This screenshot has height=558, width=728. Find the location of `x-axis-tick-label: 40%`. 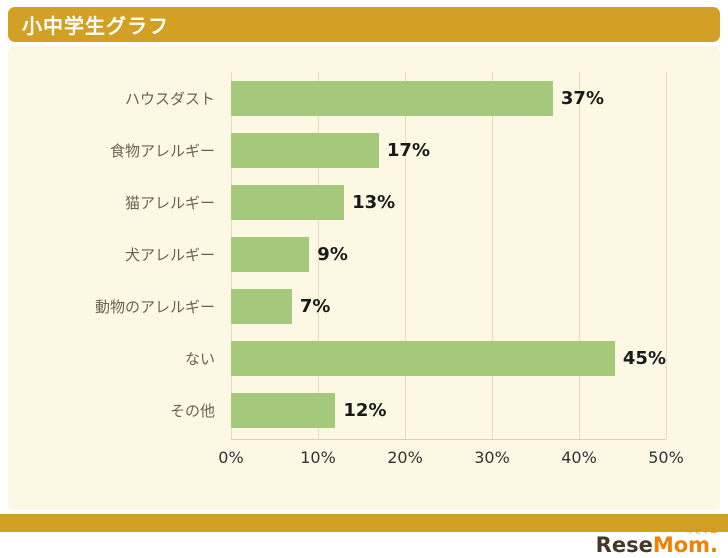

x-axis-tick-label: 40% is located at coordinates (579, 457).